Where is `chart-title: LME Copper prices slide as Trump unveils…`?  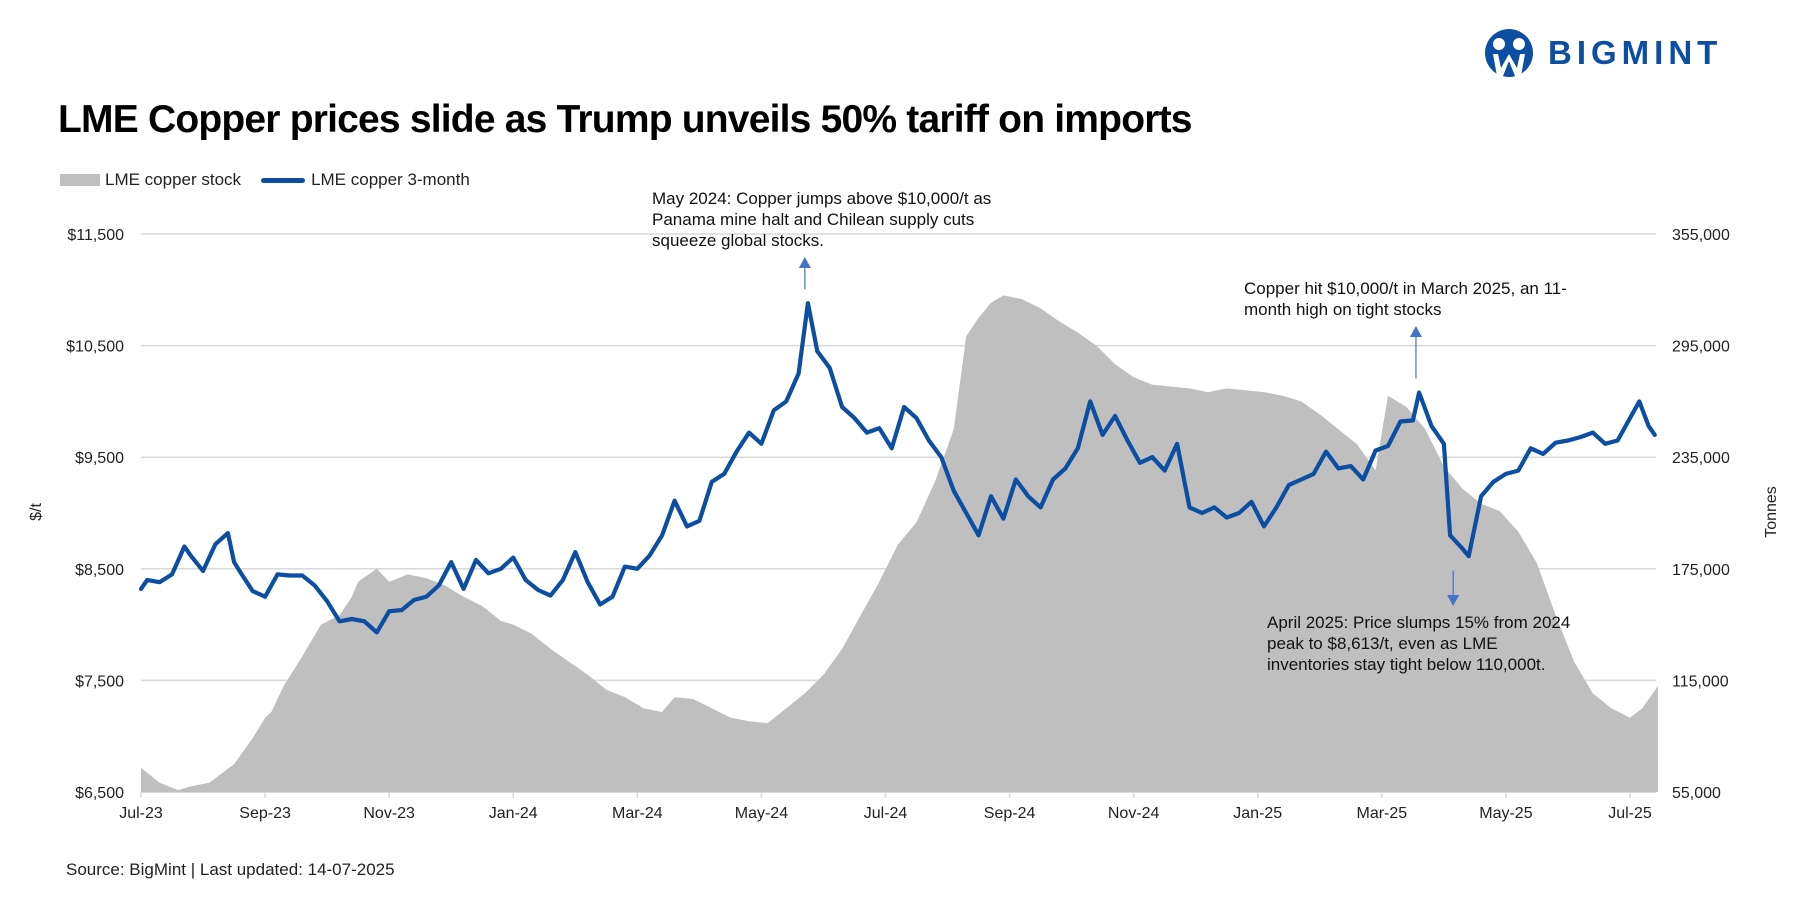 chart-title: LME Copper prices slide as Trump unveils… is located at coordinates (625, 119).